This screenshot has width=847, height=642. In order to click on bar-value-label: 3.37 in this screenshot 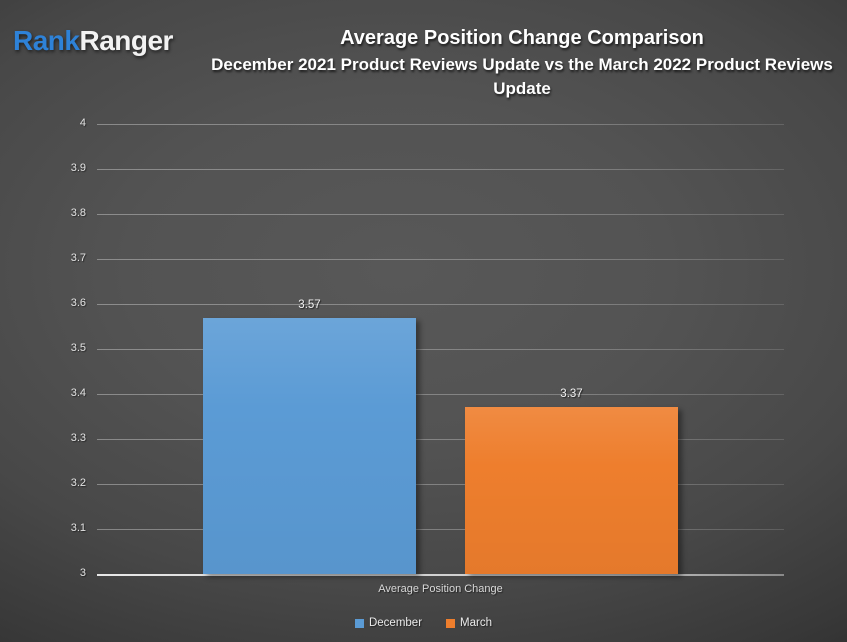, I will do `click(571, 394)`.